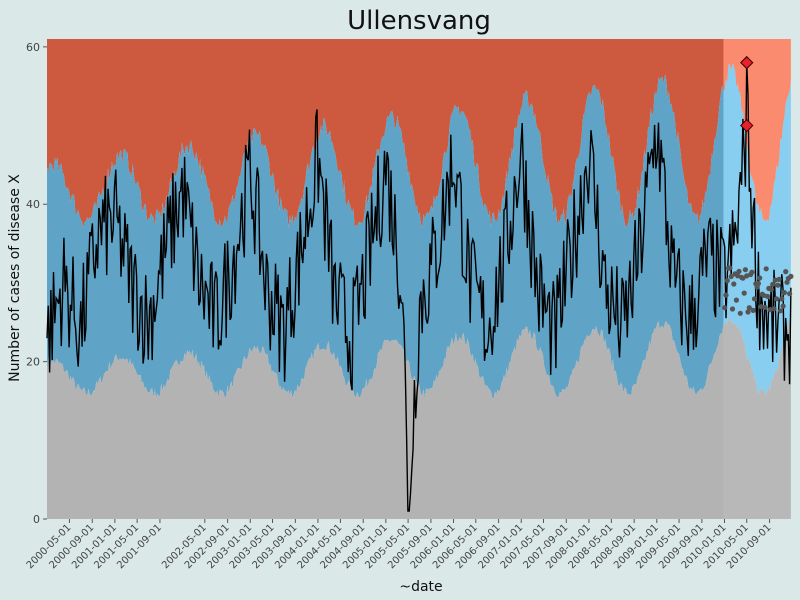 This screenshot has height=600, width=800. What do you see at coordinates (36, 519) in the screenshot?
I see `y-tick-label: 0` at bounding box center [36, 519].